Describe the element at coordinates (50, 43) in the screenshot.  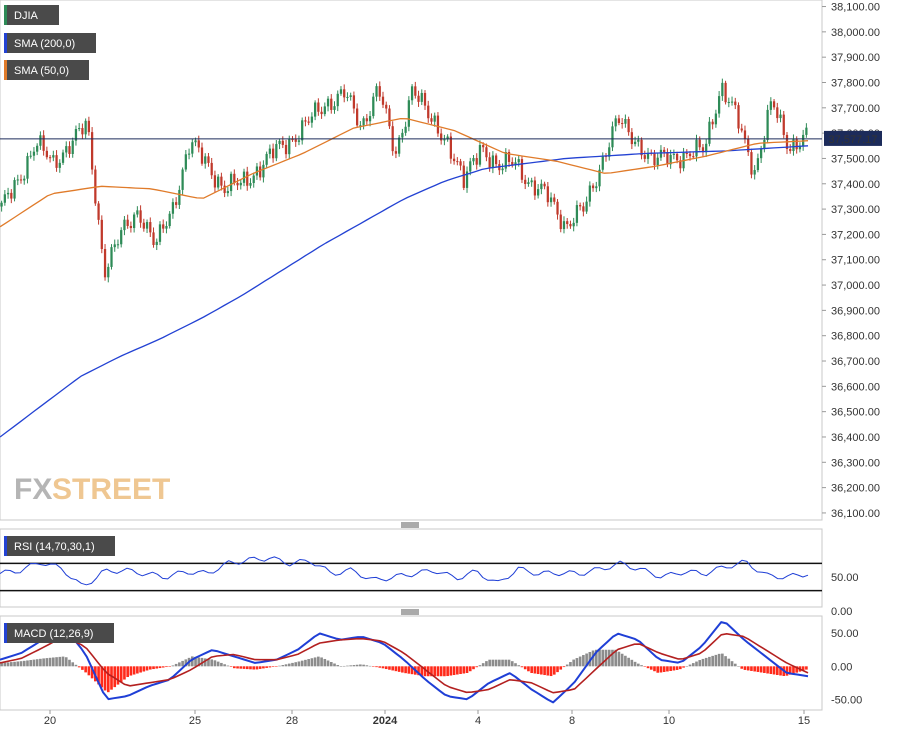
I see `legend-sma200: SMA (200,0)` at that location.